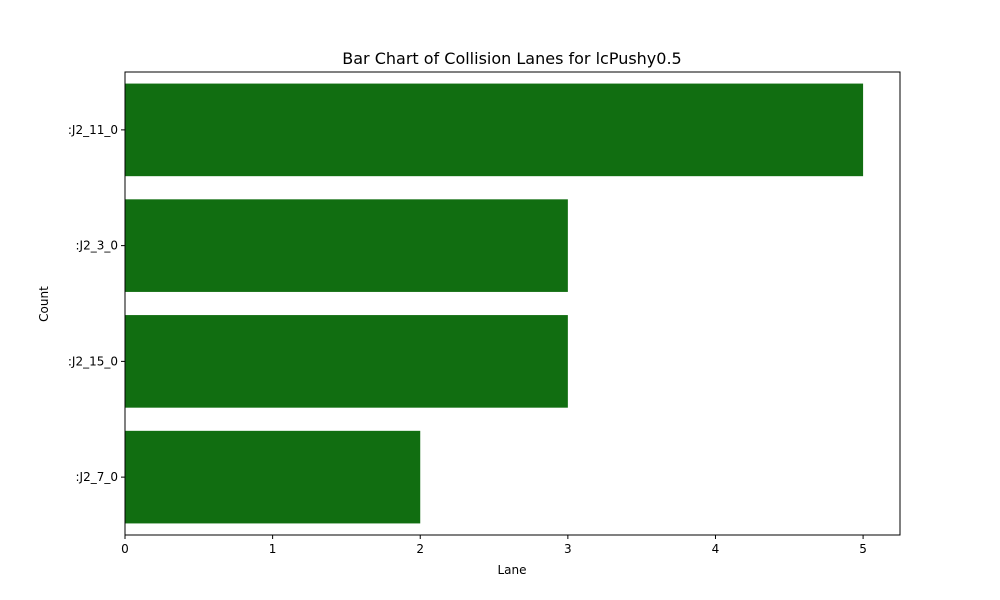  What do you see at coordinates (511, 570) in the screenshot?
I see `x-axis-label: Lane` at bounding box center [511, 570].